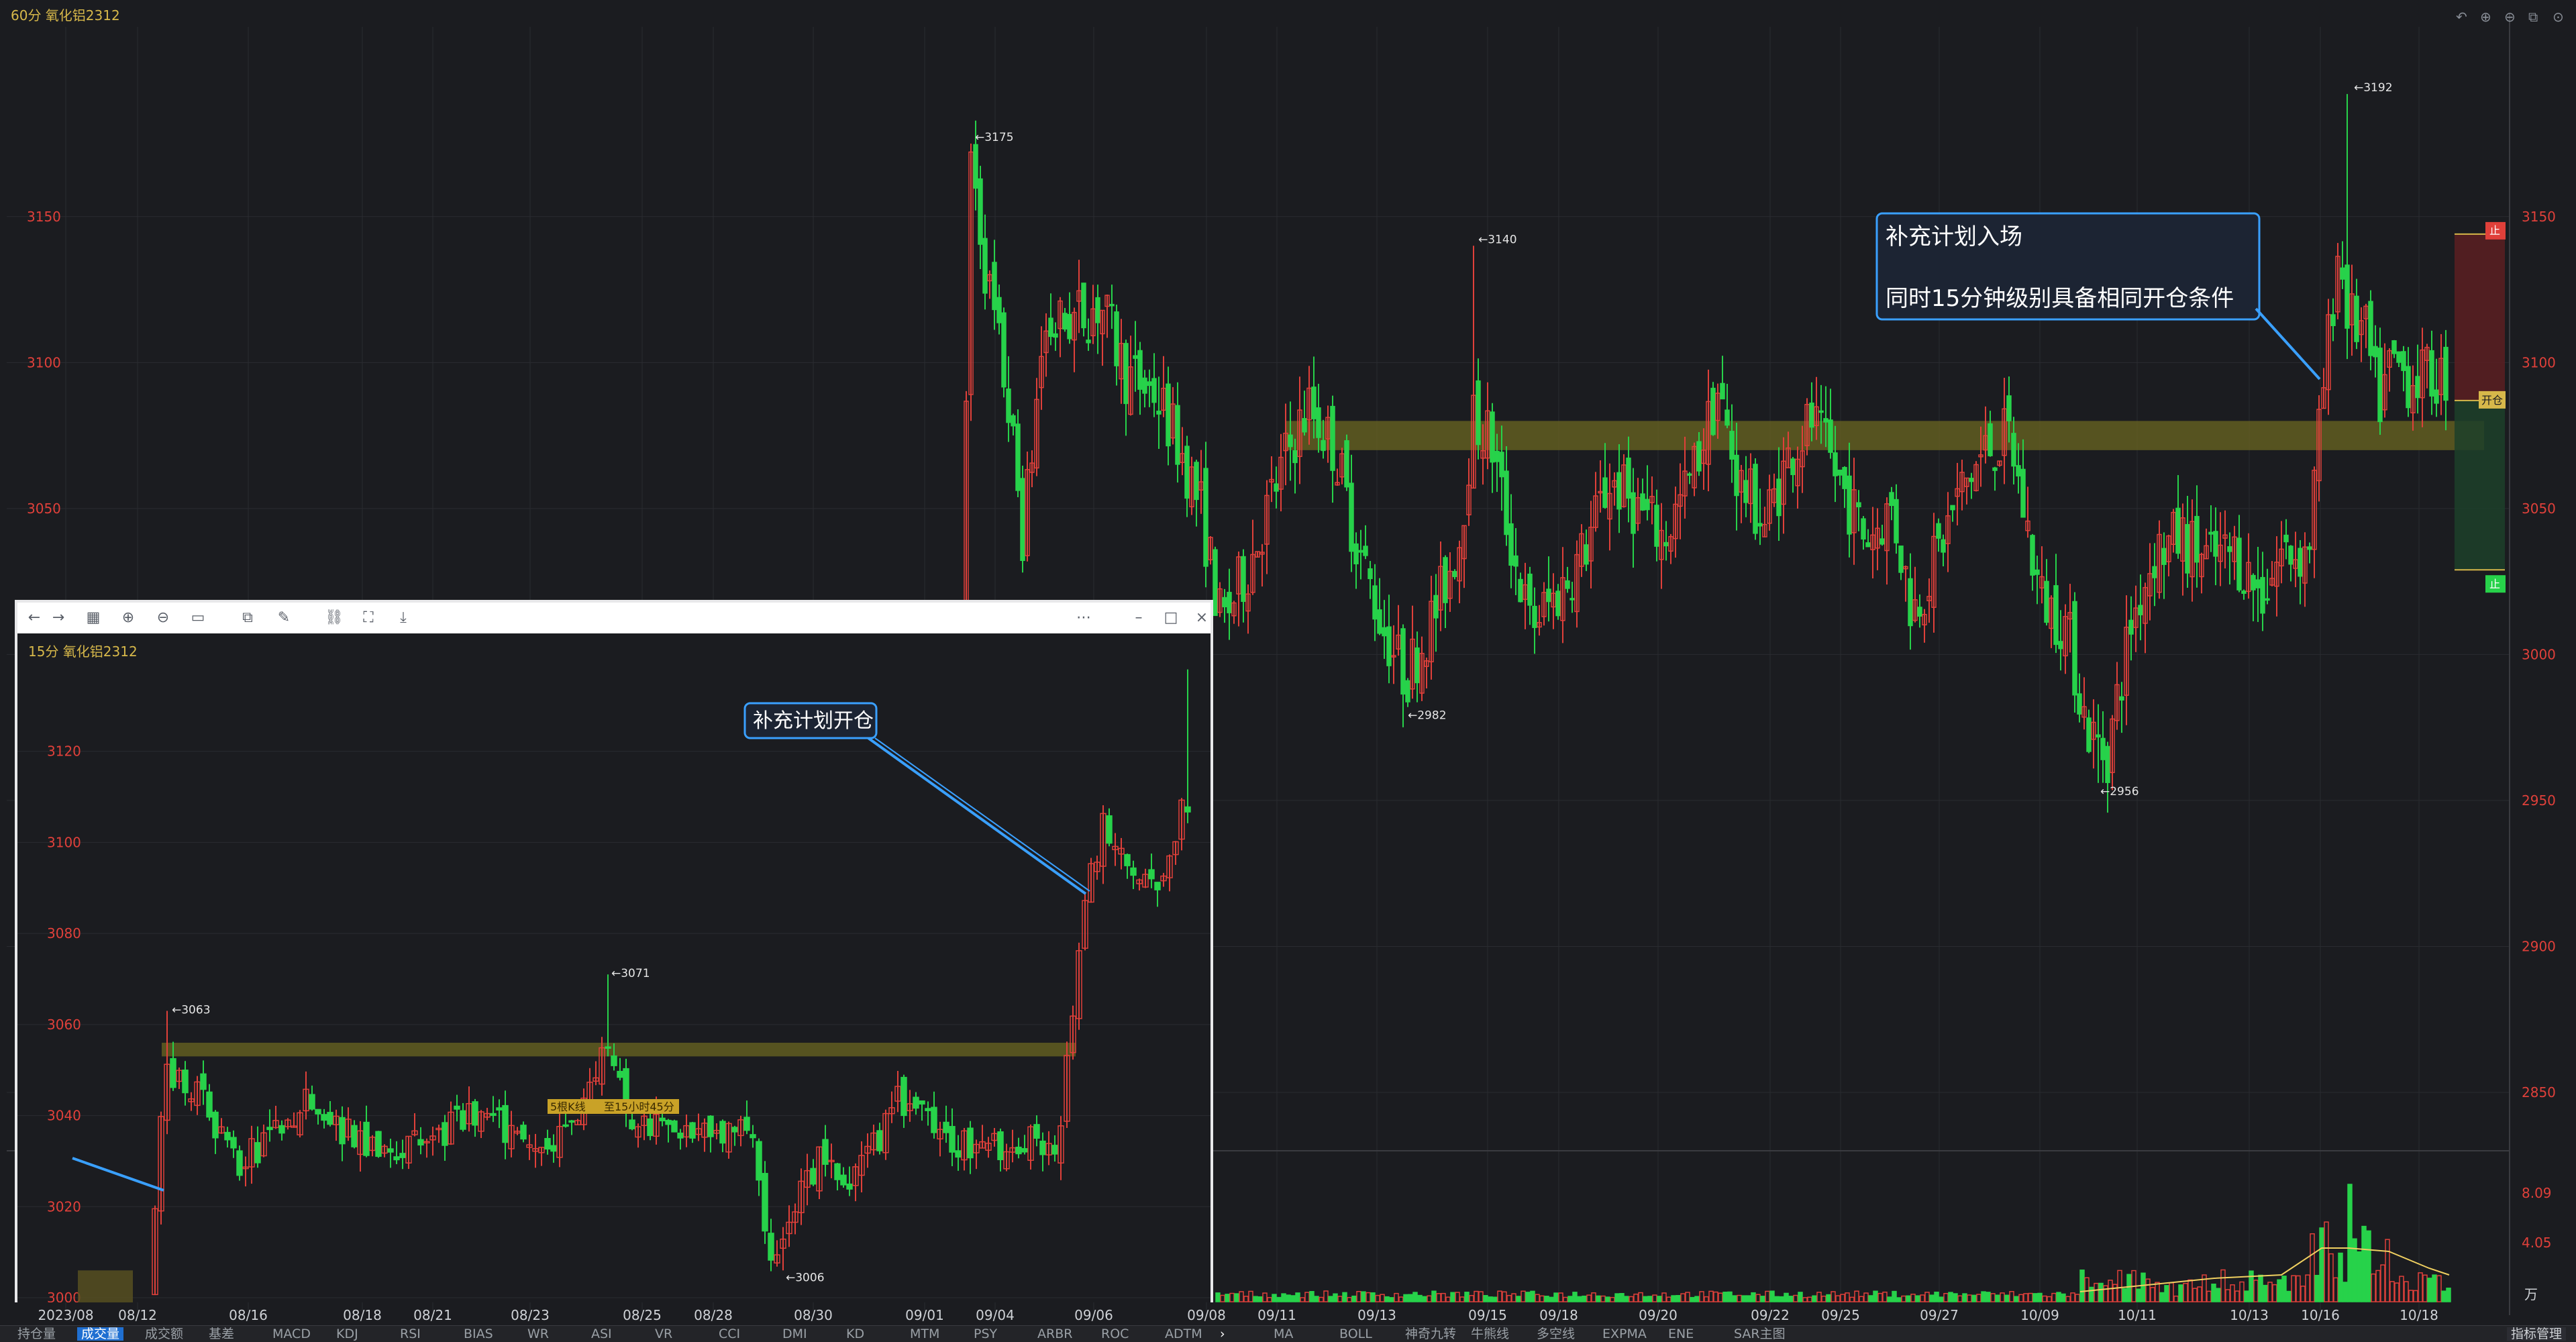 This screenshot has height=1342, width=2576. Describe the element at coordinates (1183, 1334) in the screenshot. I see `indicator-tab: ADTM` at that location.